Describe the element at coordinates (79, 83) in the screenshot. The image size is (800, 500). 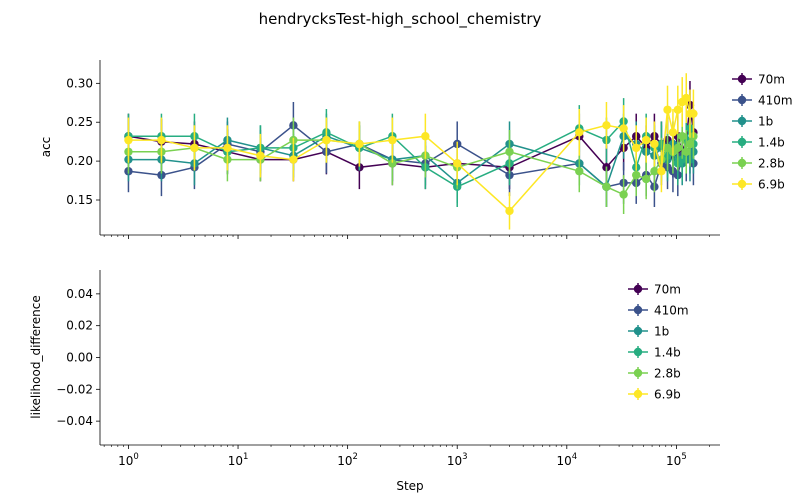
I see `acc-y-tick-label: 0.30` at that location.